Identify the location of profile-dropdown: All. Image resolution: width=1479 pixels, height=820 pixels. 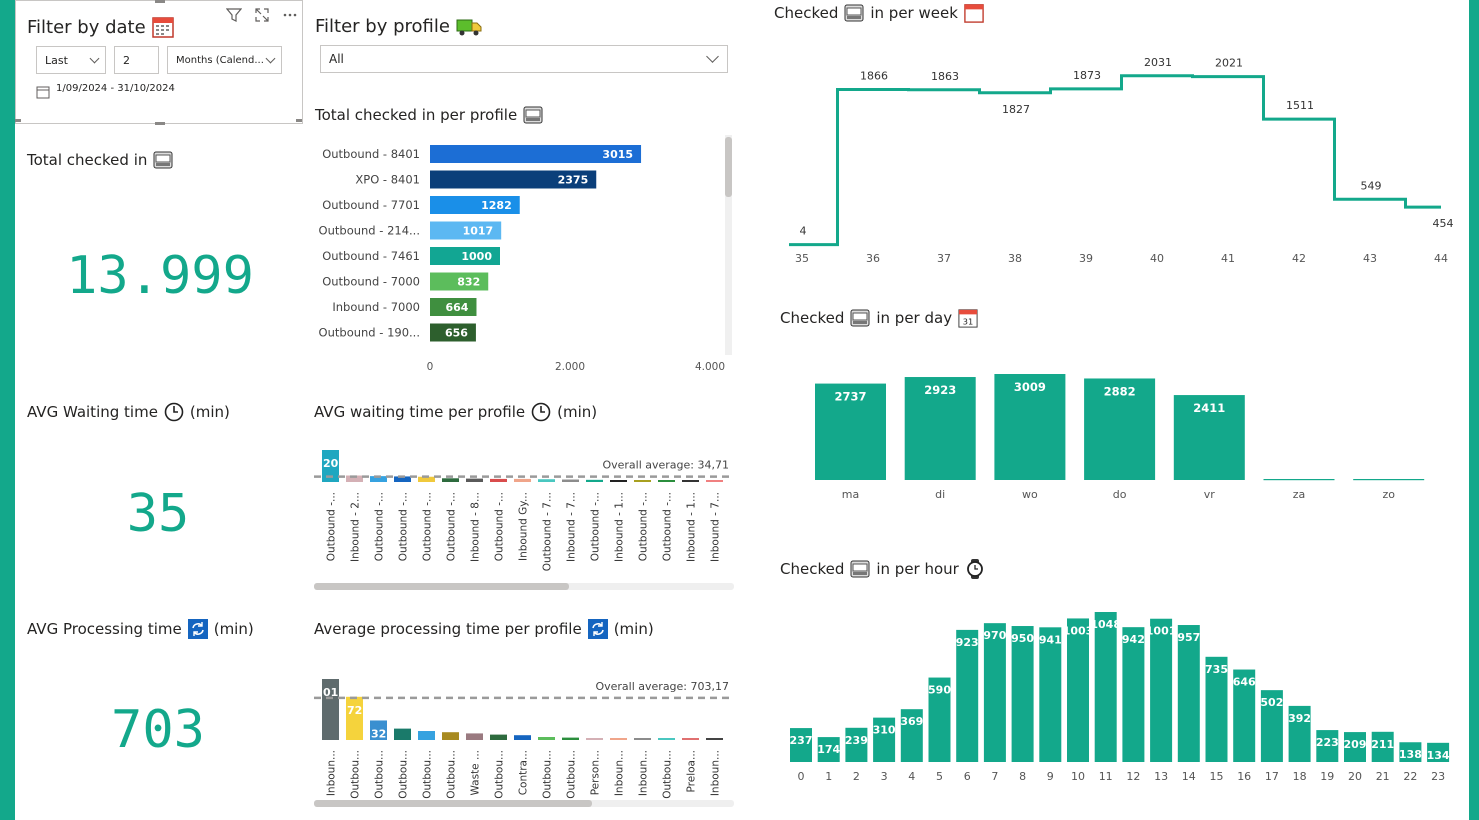
(524, 59).